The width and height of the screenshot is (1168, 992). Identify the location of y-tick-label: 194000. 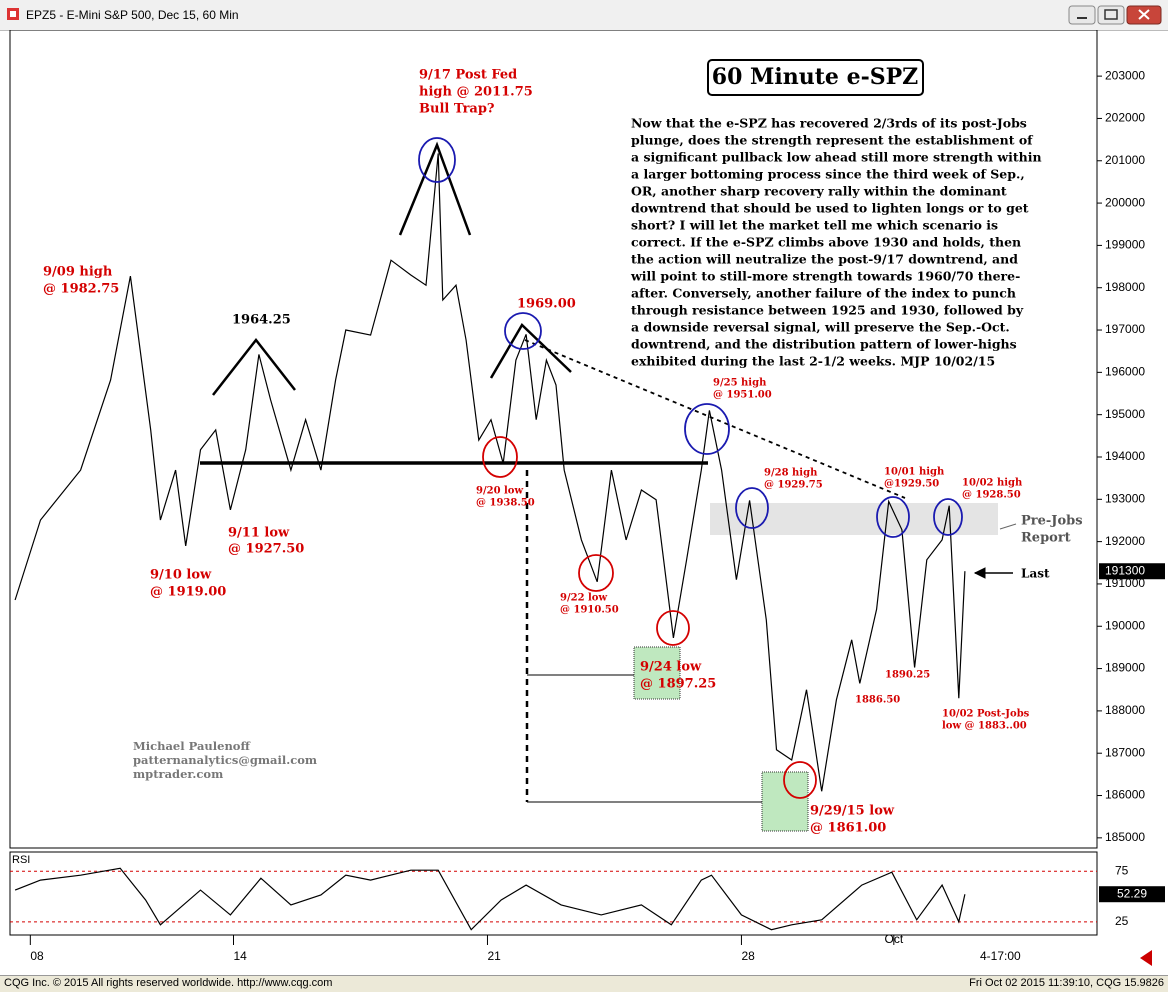
(1125, 456).